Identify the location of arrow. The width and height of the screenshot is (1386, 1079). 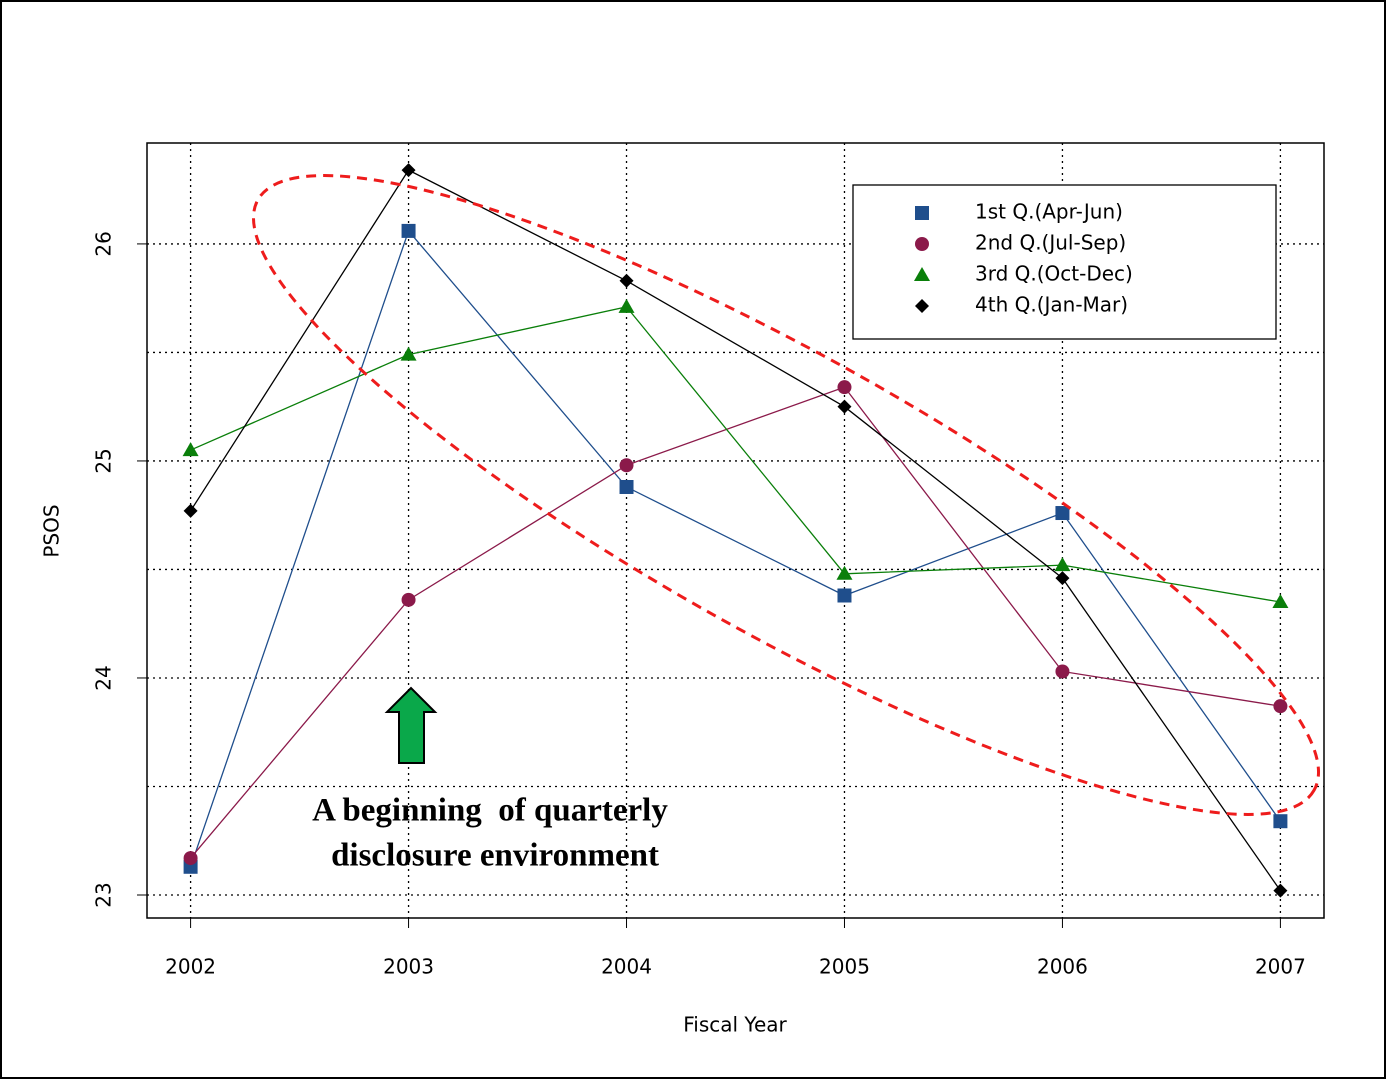
(411, 725).